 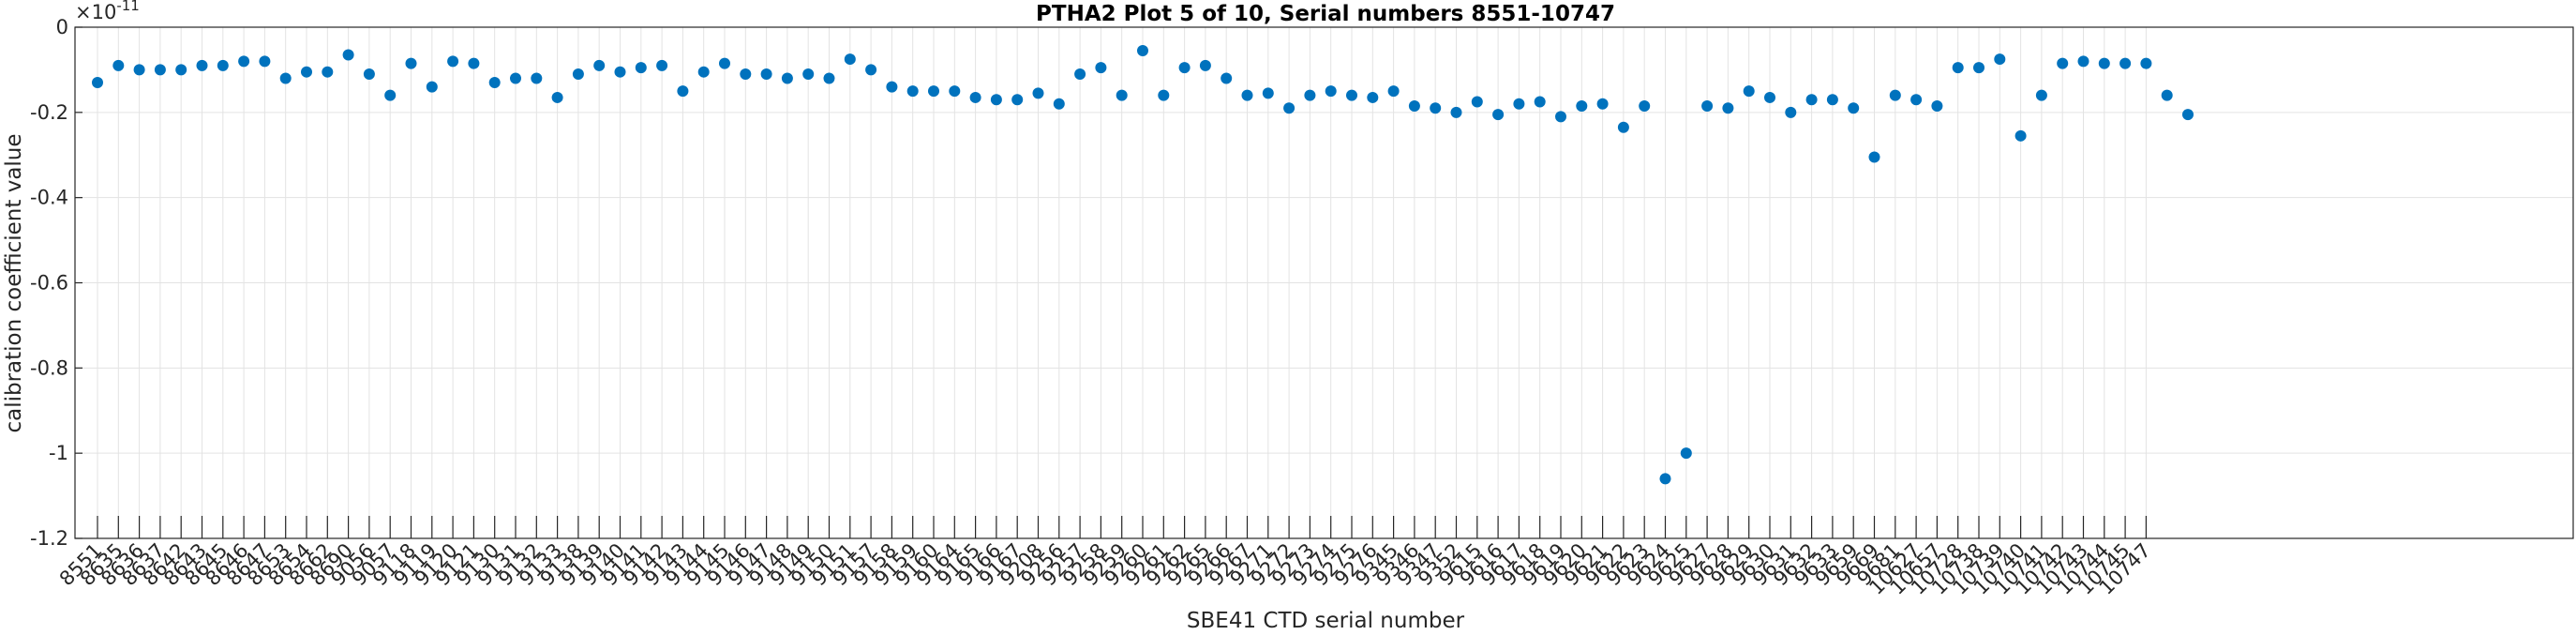 What do you see at coordinates (59, 453) in the screenshot?
I see `y-tick-label: -1` at bounding box center [59, 453].